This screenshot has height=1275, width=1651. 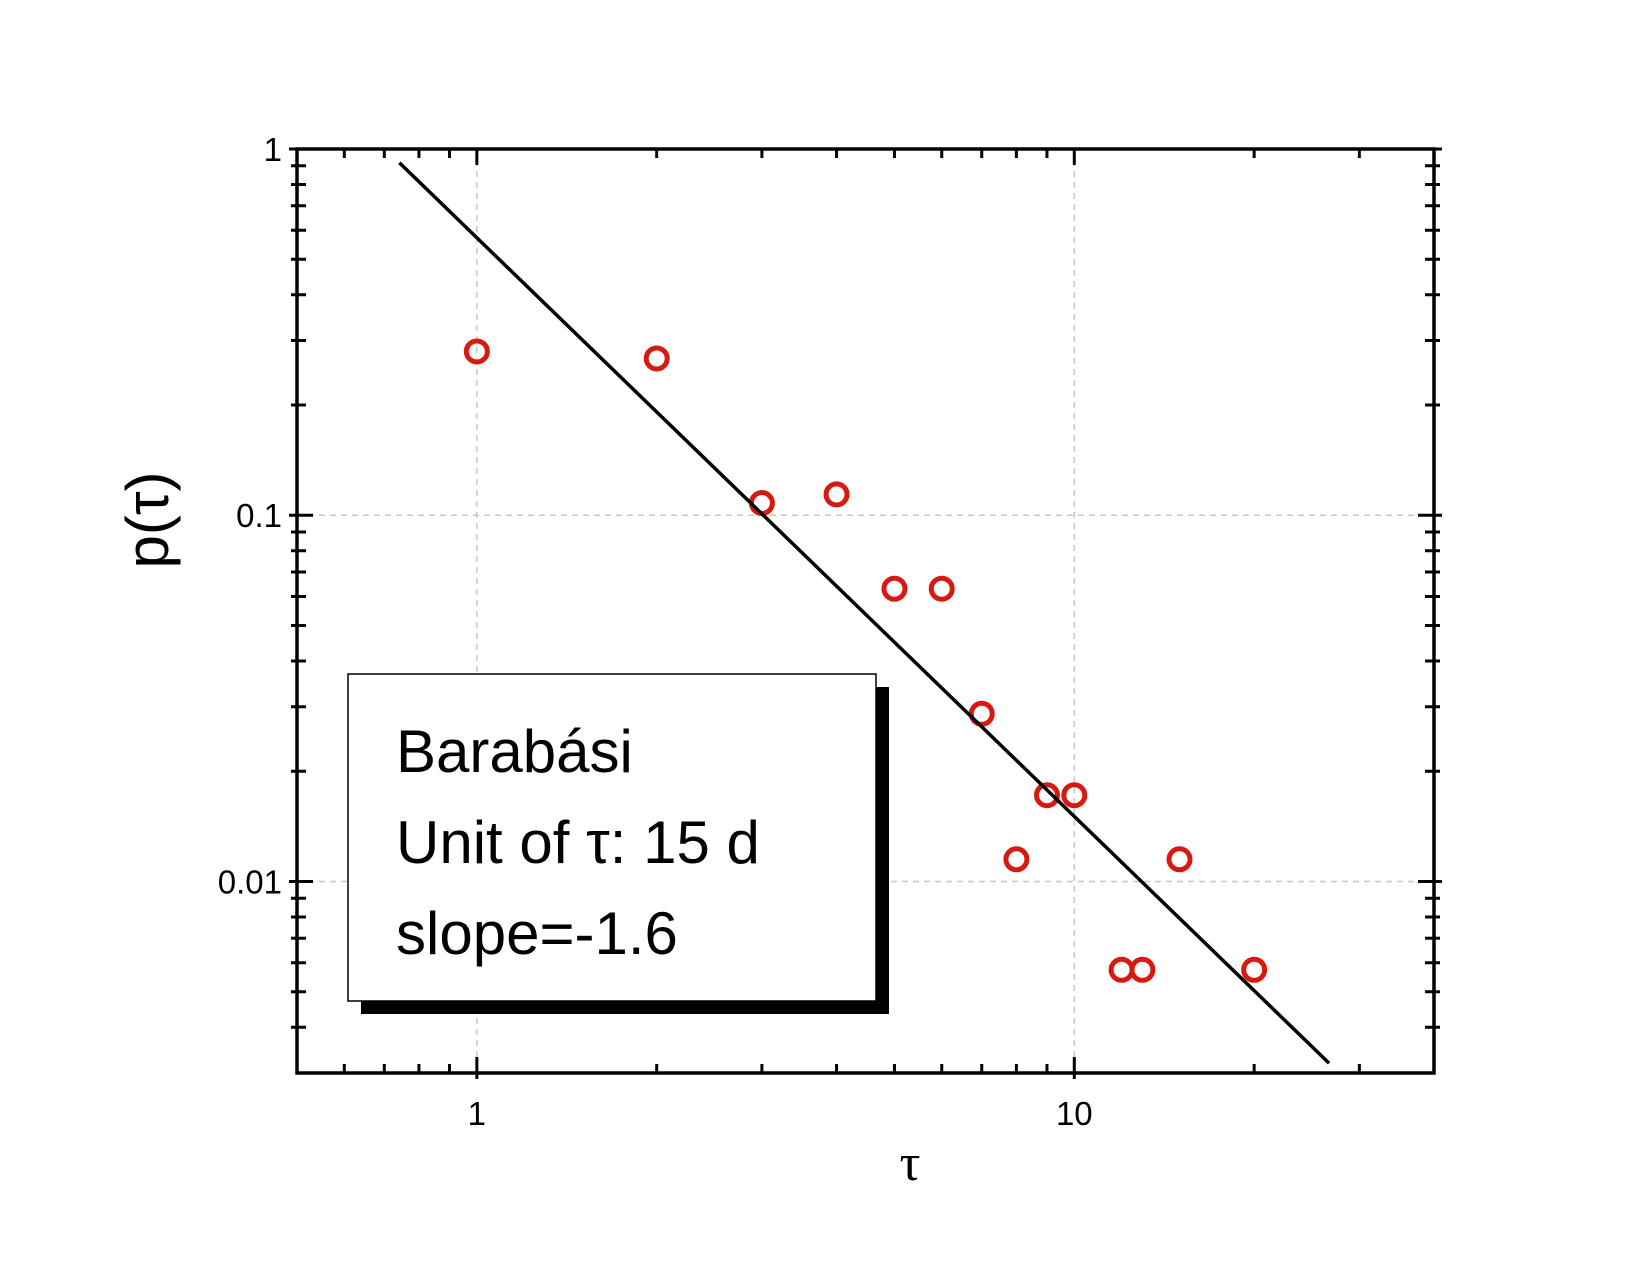 I want to click on y-axis-label: p(τ), so click(x=147, y=519).